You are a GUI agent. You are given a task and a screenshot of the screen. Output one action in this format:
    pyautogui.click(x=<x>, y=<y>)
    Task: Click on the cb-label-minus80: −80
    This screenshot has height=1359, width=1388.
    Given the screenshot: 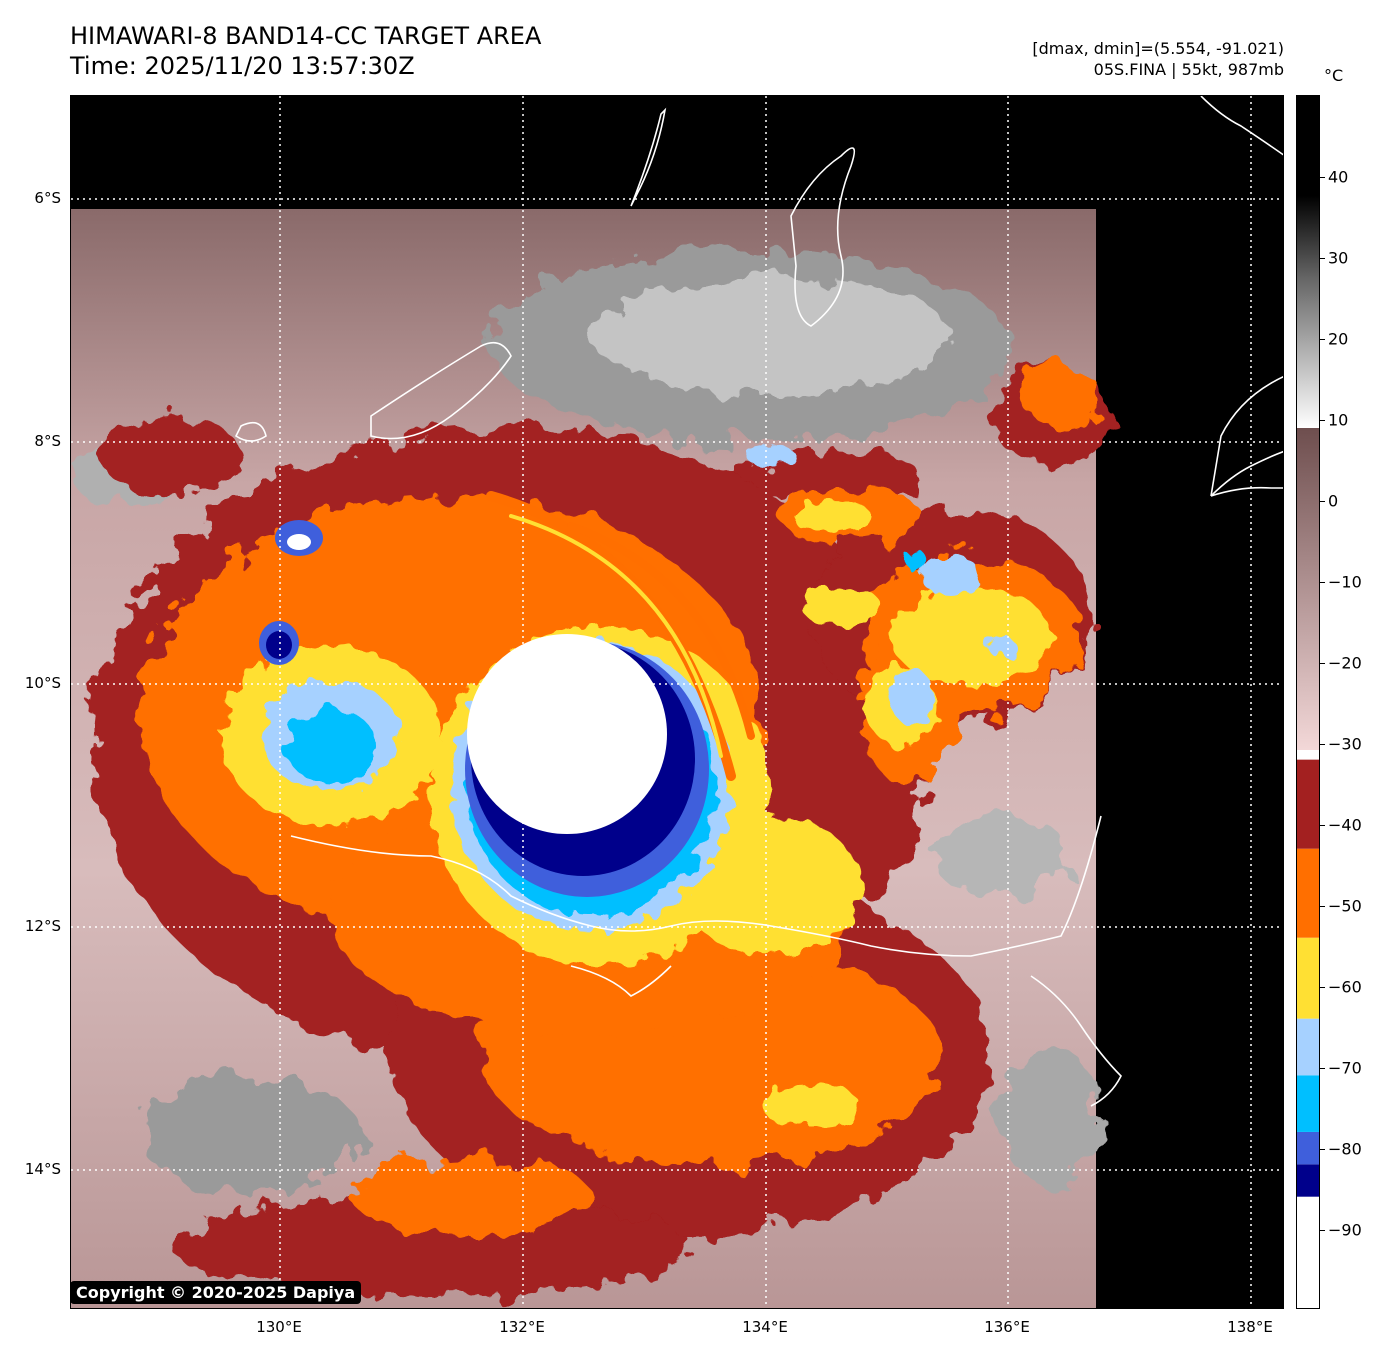 What is the action you would take?
    pyautogui.click(x=1345, y=1149)
    